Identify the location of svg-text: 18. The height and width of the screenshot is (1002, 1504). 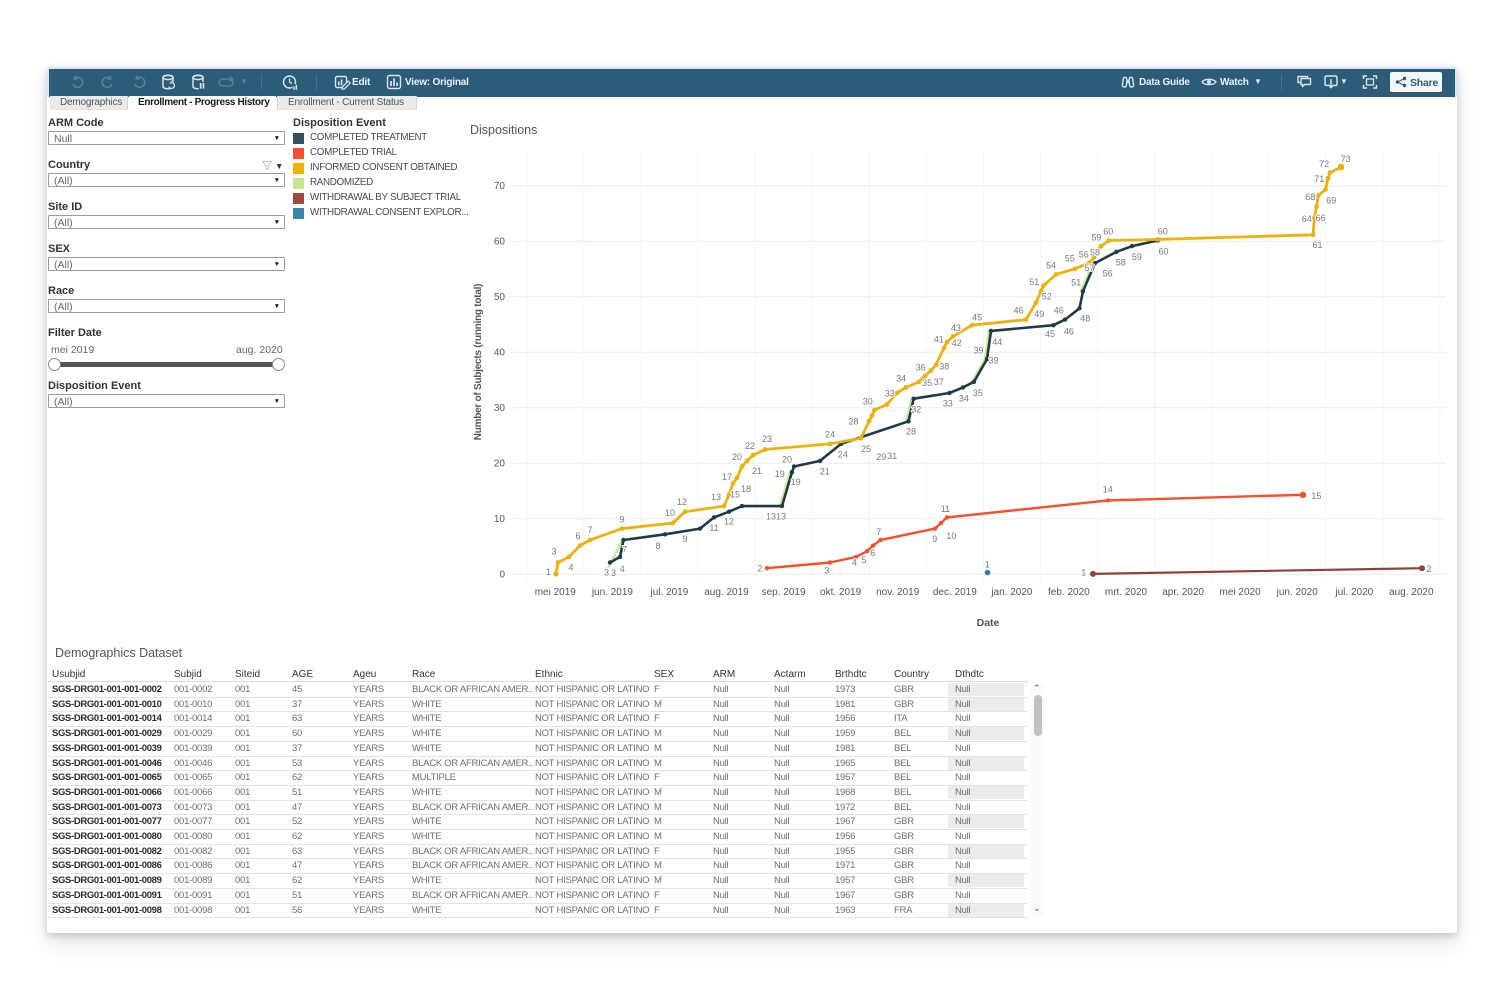
(746, 489).